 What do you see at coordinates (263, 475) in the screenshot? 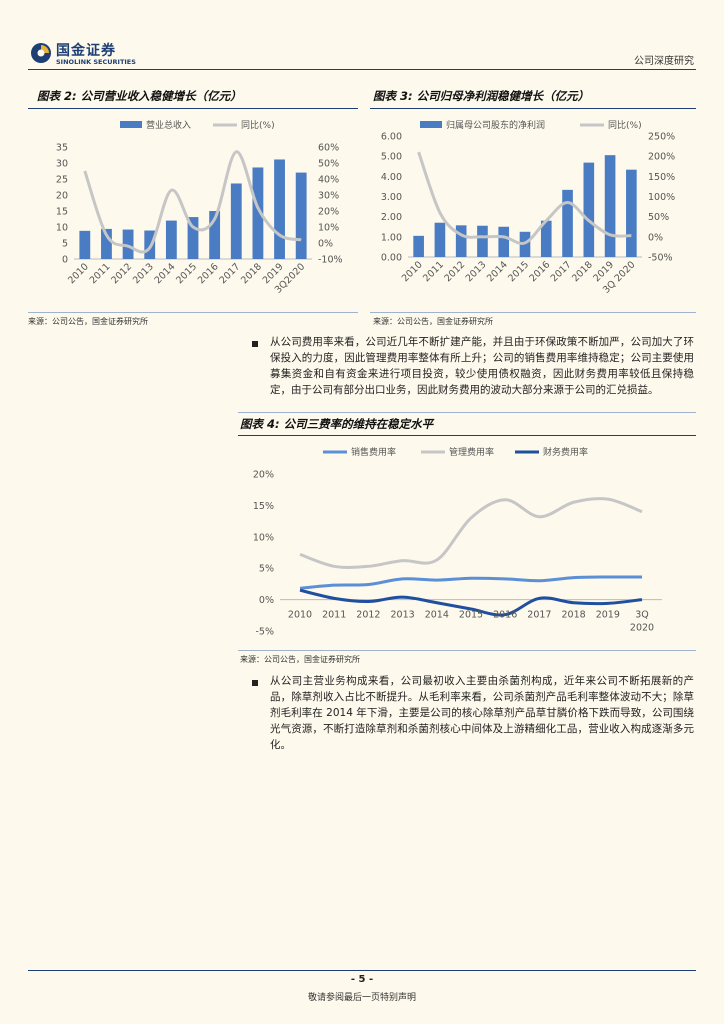
I see `fig4-ytick: 20%` at bounding box center [263, 475].